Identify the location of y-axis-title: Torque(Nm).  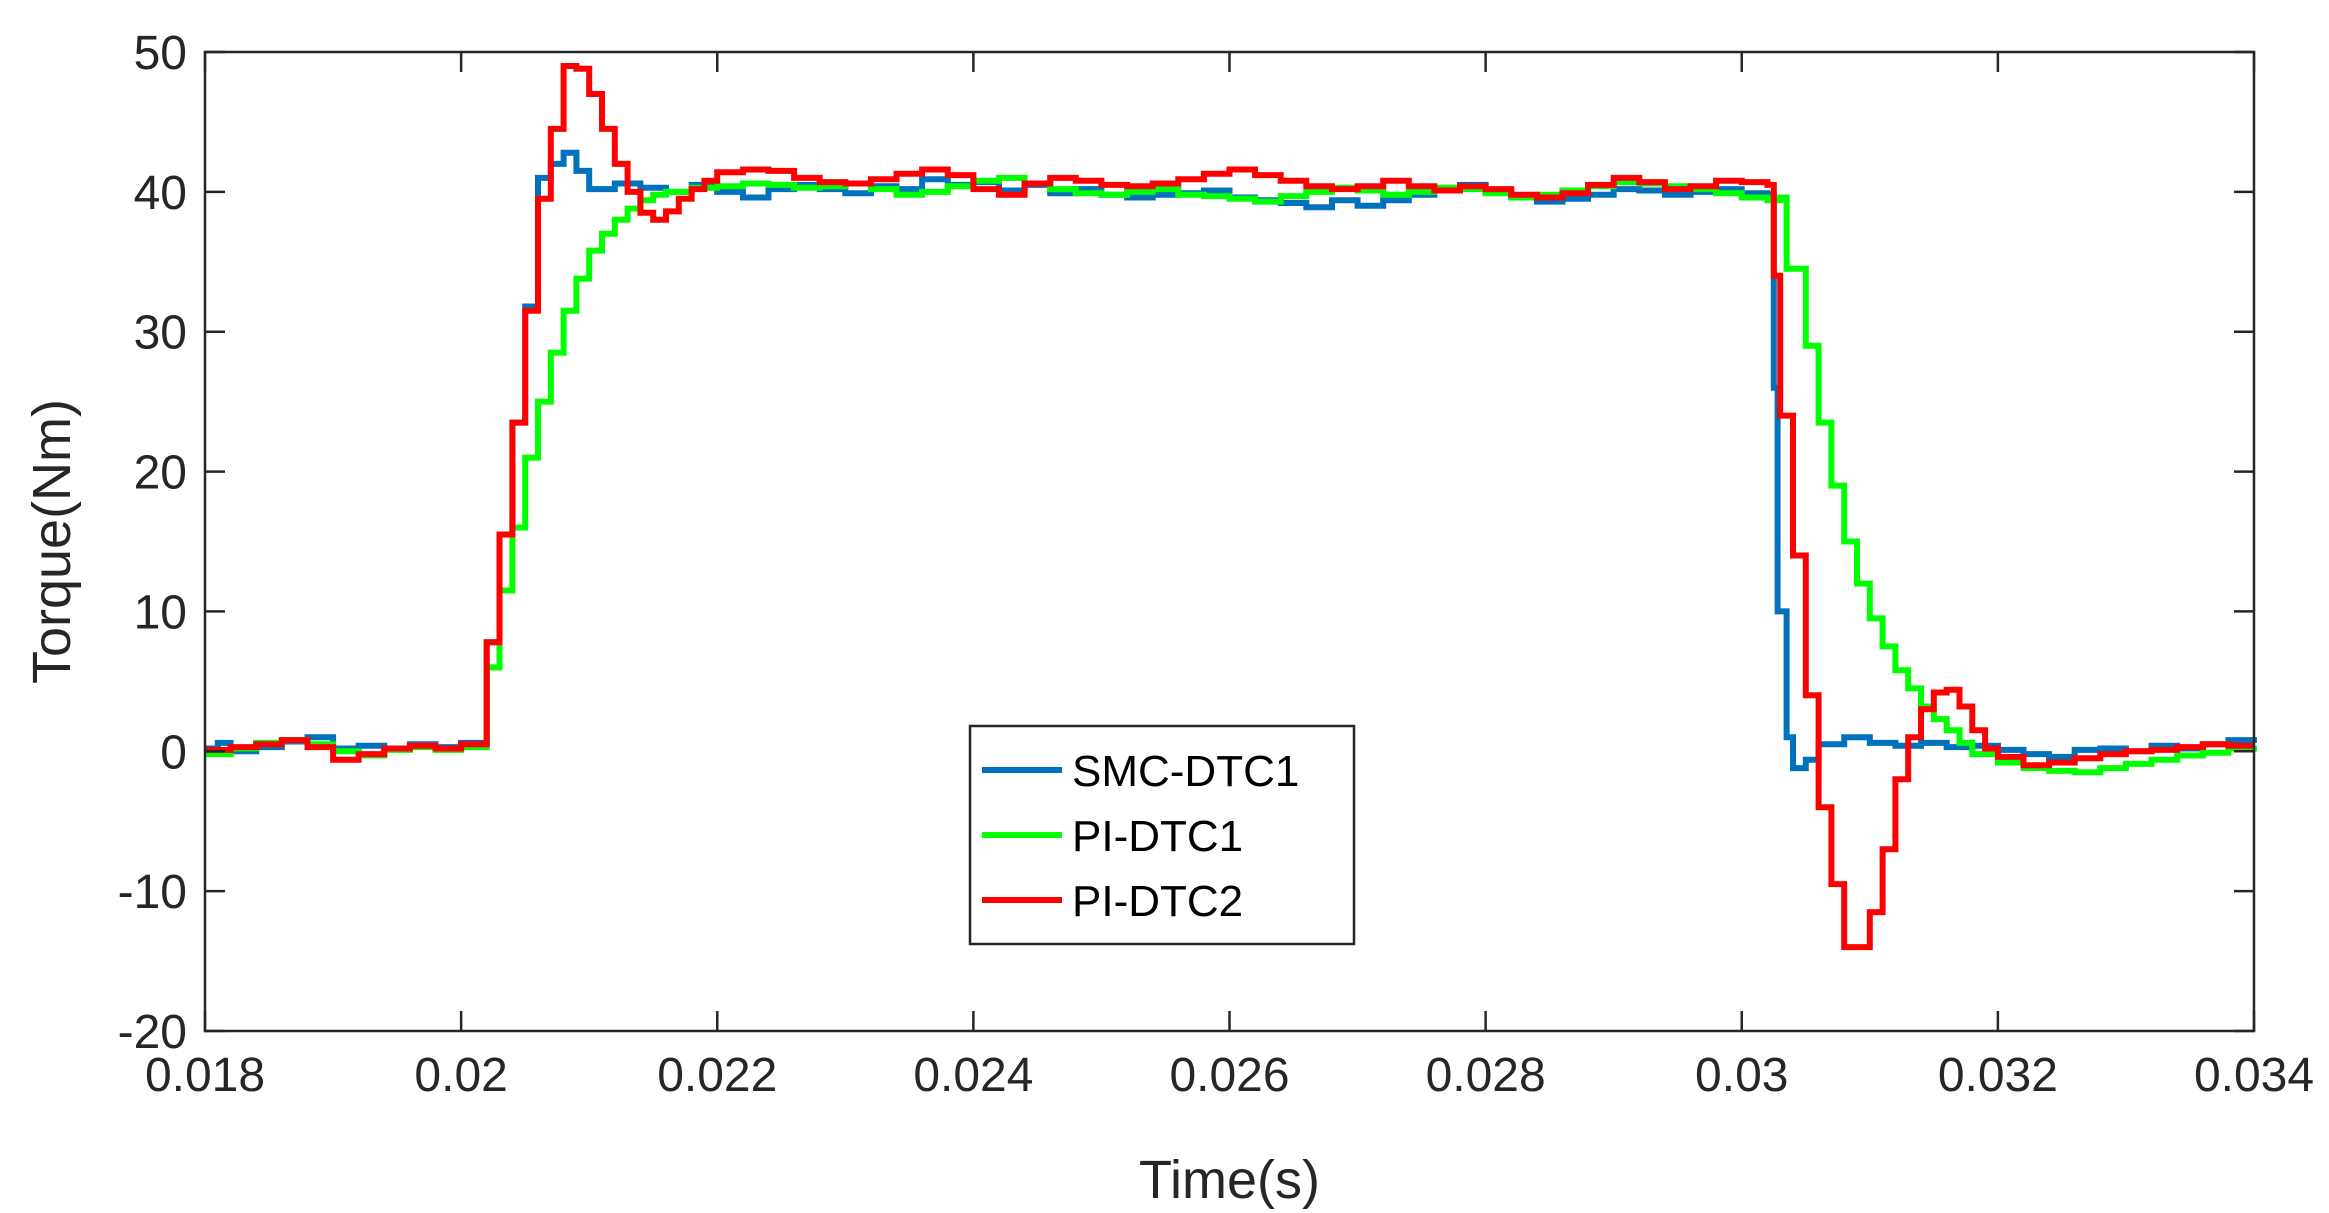
(52, 541).